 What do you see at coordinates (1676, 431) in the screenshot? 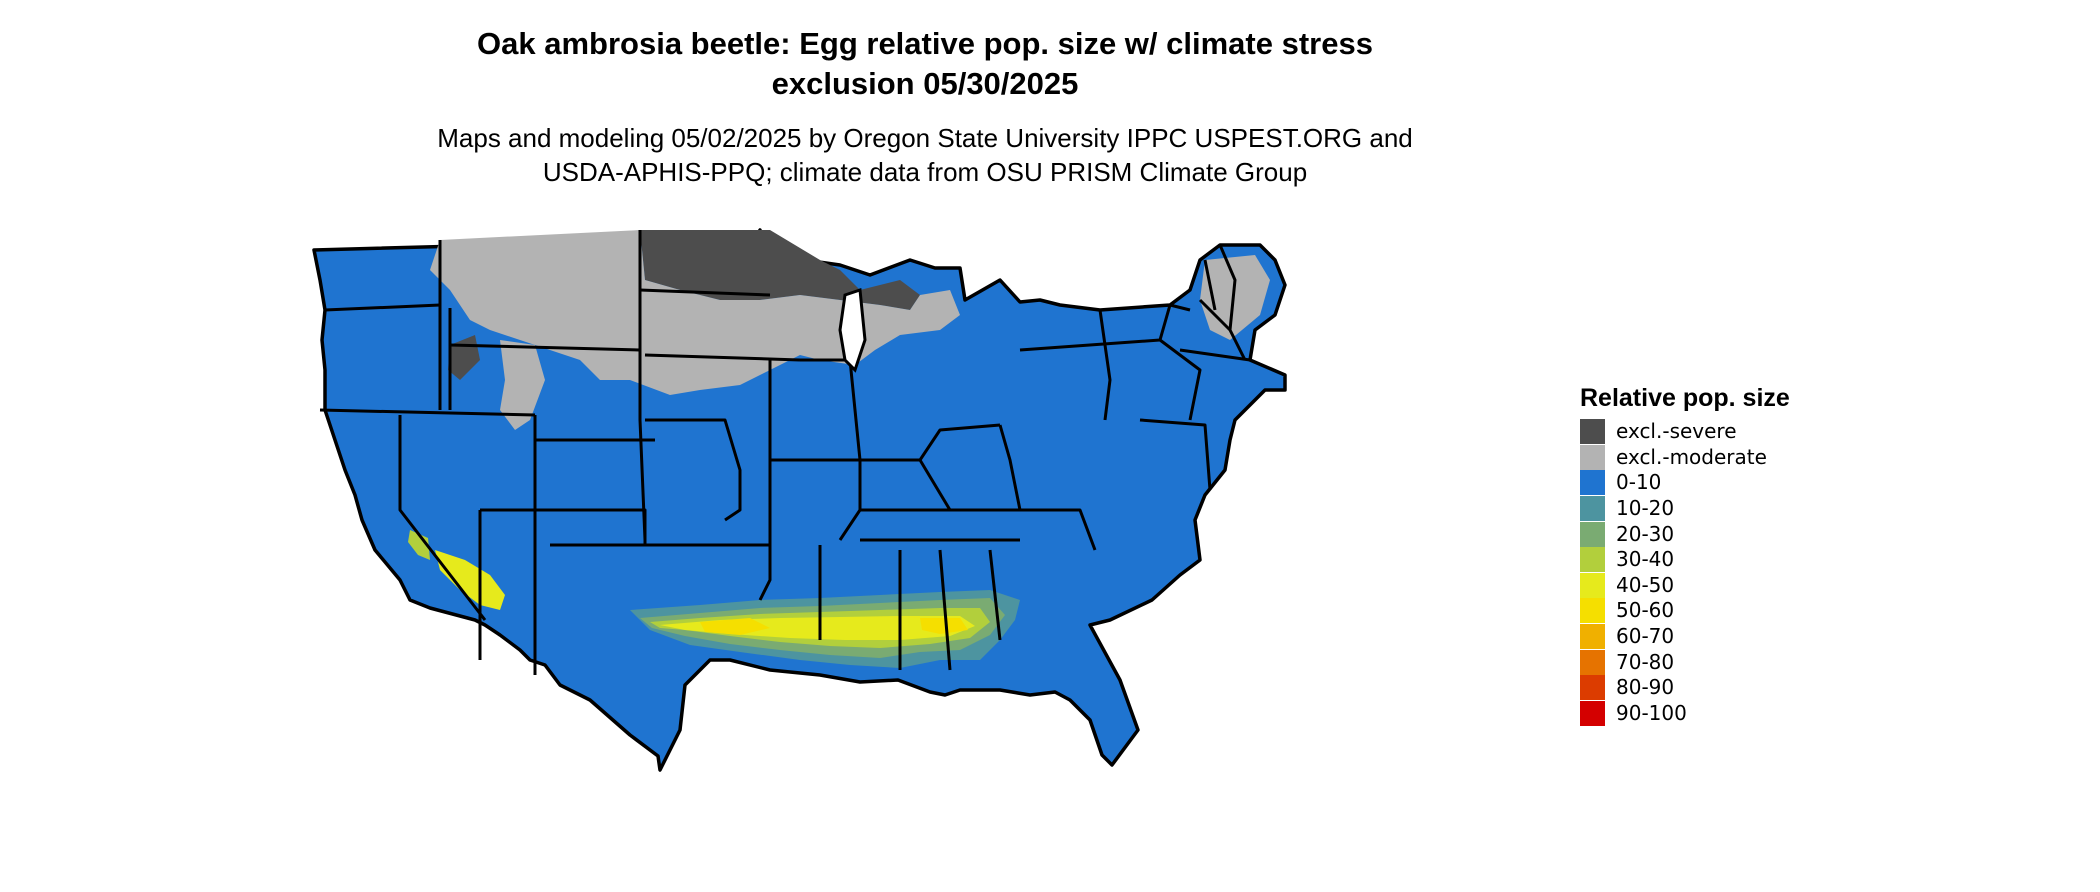
I see `legend-label: excl.-severe` at bounding box center [1676, 431].